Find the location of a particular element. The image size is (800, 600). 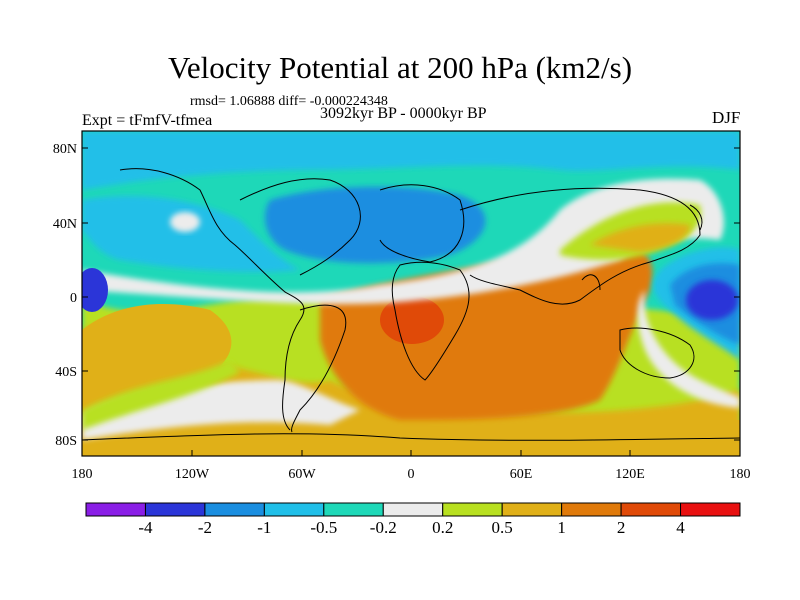

lon-label: 60E is located at coordinates (521, 474).